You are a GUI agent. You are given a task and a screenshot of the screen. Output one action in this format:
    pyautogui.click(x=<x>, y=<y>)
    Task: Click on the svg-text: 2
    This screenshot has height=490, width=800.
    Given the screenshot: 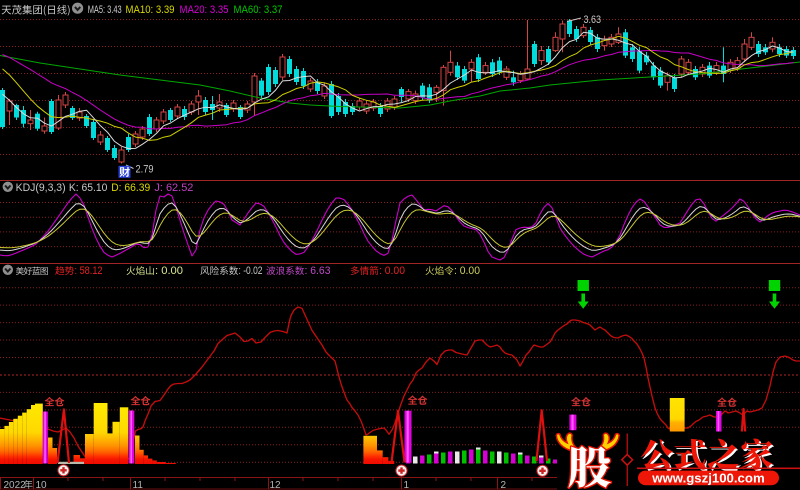 What is the action you would take?
    pyautogui.click(x=504, y=485)
    